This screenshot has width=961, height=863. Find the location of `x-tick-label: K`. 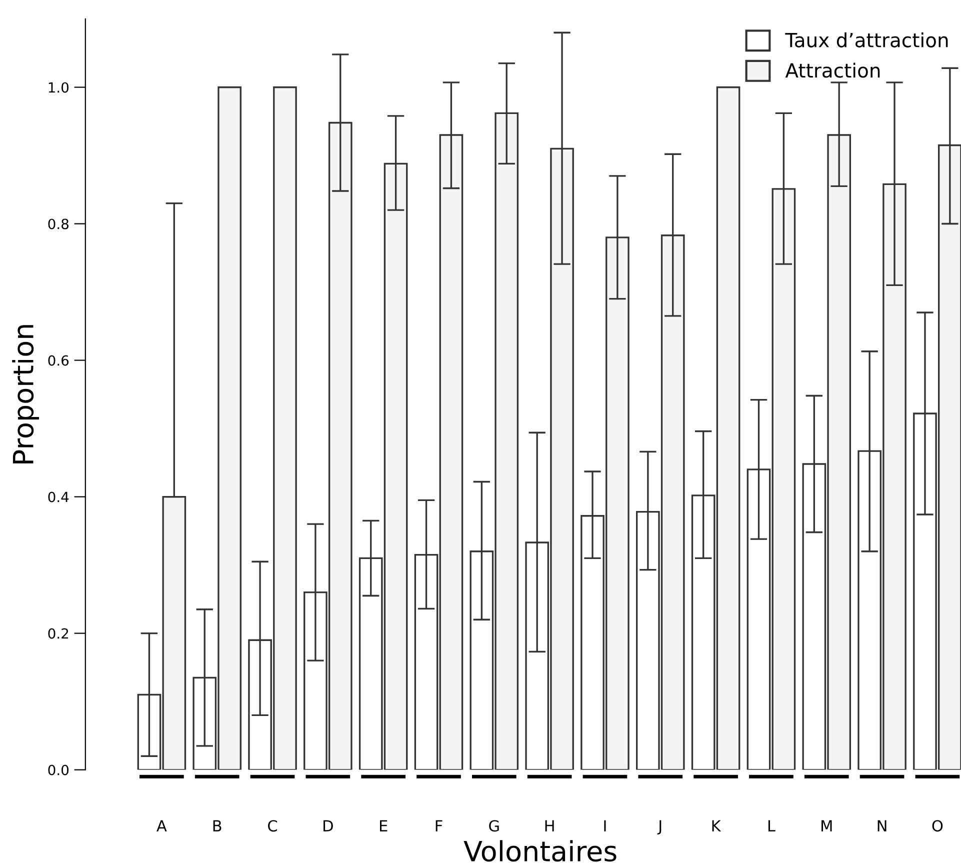

x-tick-label: K is located at coordinates (717, 826).